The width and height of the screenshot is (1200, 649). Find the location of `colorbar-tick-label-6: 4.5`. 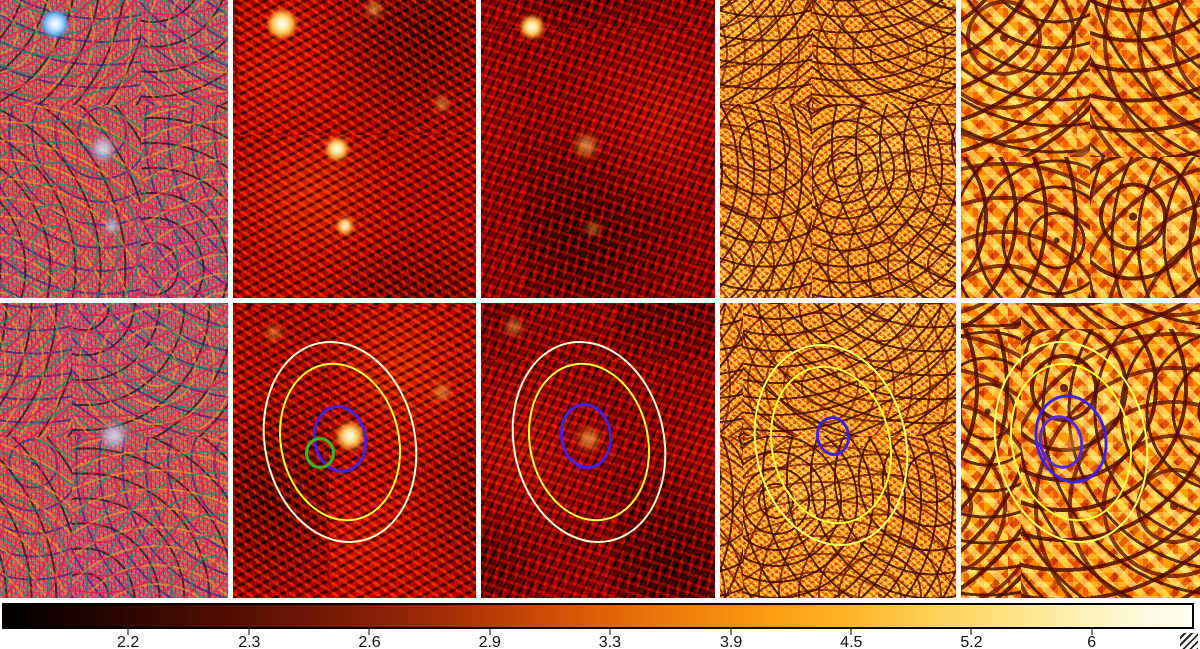

colorbar-tick-label-6: 4.5 is located at coordinates (851, 641).